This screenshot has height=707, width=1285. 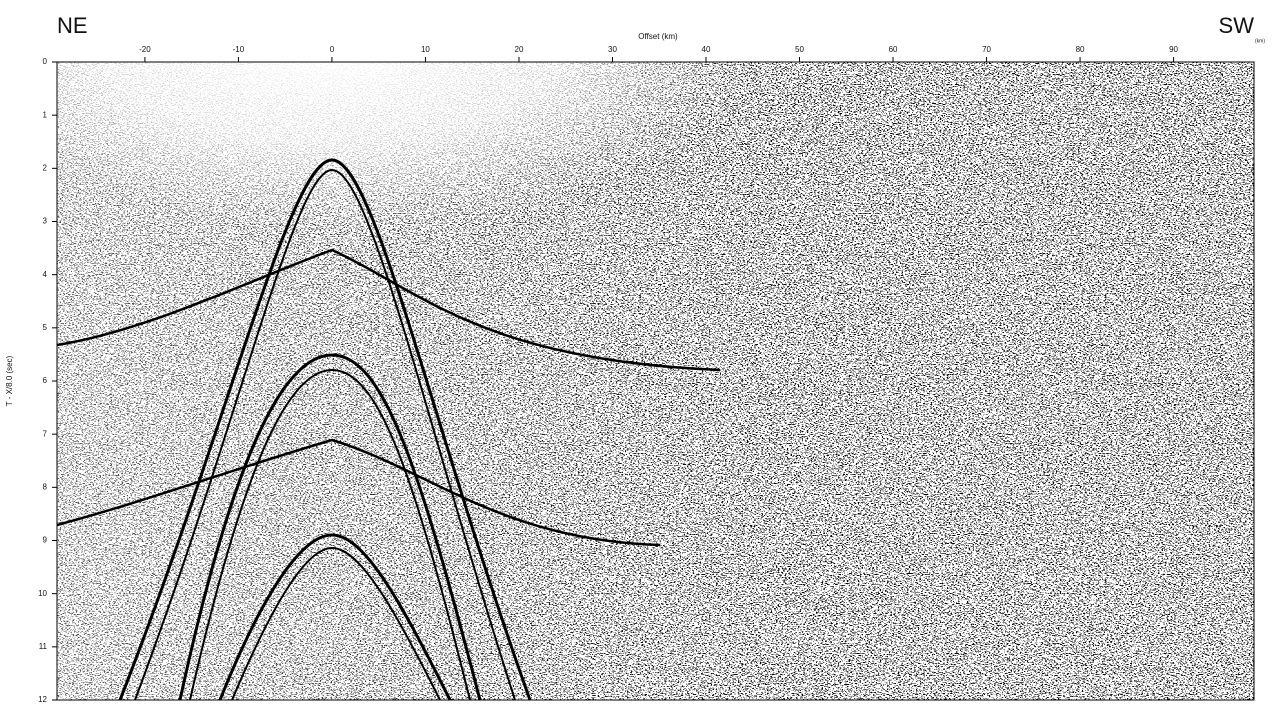 I want to click on y-tick-label: 3, so click(x=45, y=221).